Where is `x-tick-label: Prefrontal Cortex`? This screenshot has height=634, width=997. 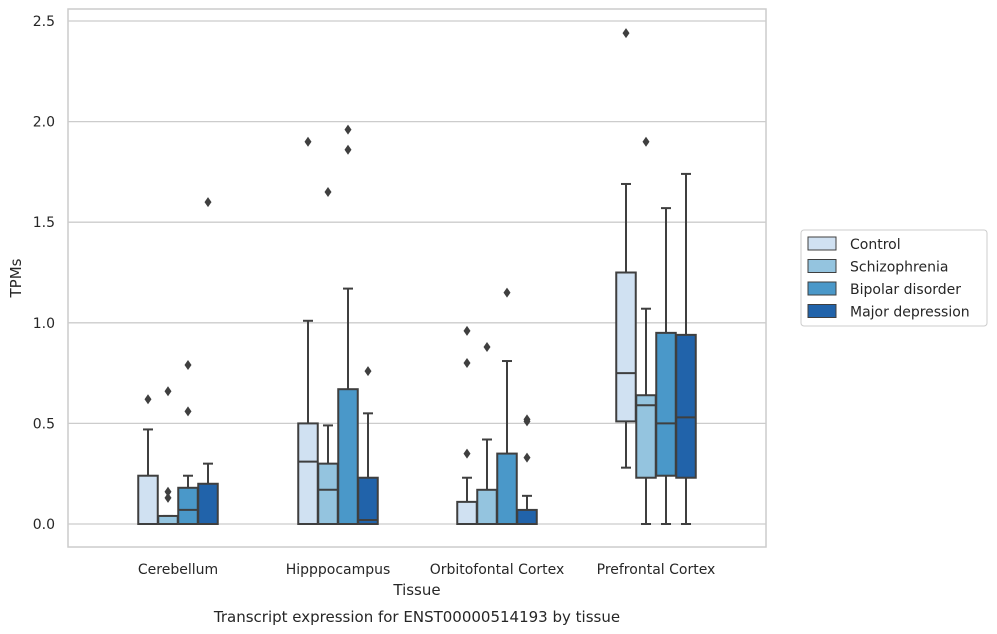 x-tick-label: Prefrontal Cortex is located at coordinates (656, 570).